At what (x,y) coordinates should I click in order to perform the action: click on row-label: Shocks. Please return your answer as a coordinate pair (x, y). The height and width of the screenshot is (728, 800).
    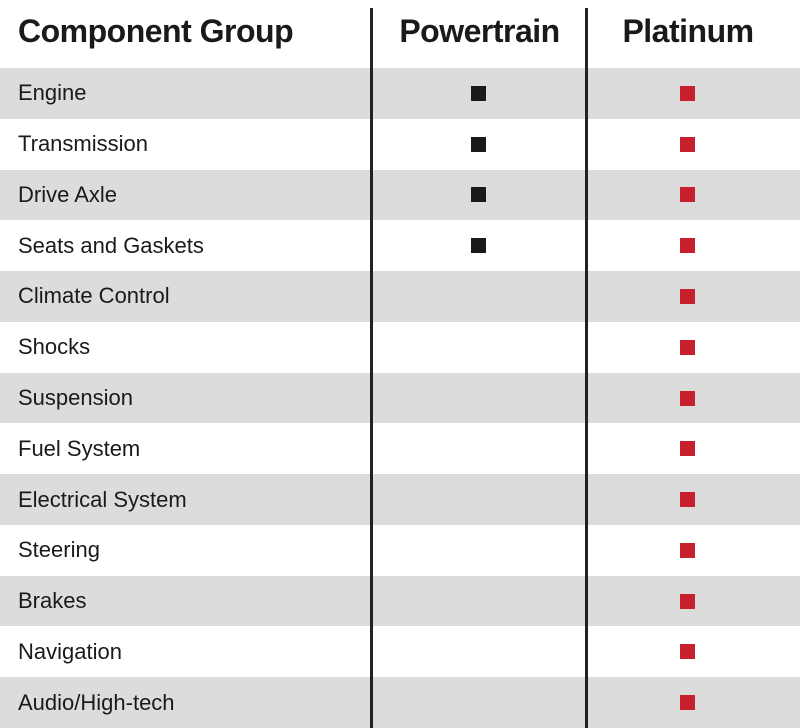
    Looking at the image, I should click on (54, 347).